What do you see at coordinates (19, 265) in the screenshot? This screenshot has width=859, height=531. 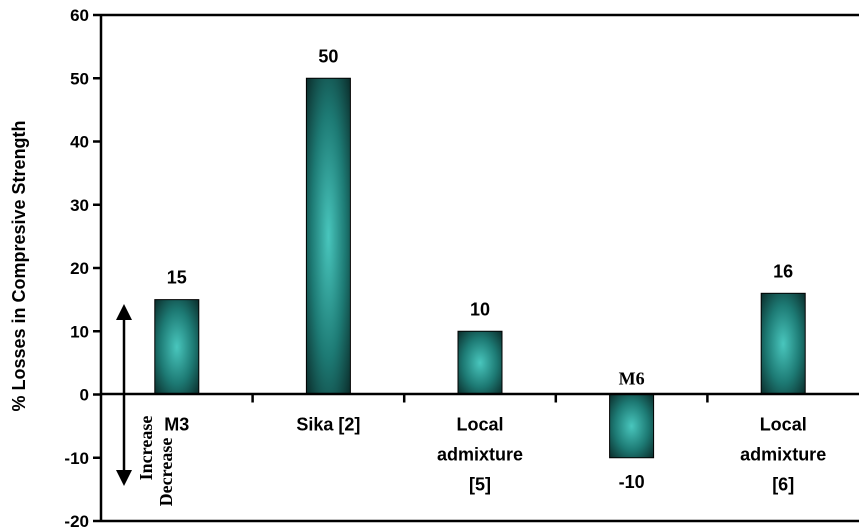 I see `y-axis-label: % Losses in Compresive Strength` at bounding box center [19, 265].